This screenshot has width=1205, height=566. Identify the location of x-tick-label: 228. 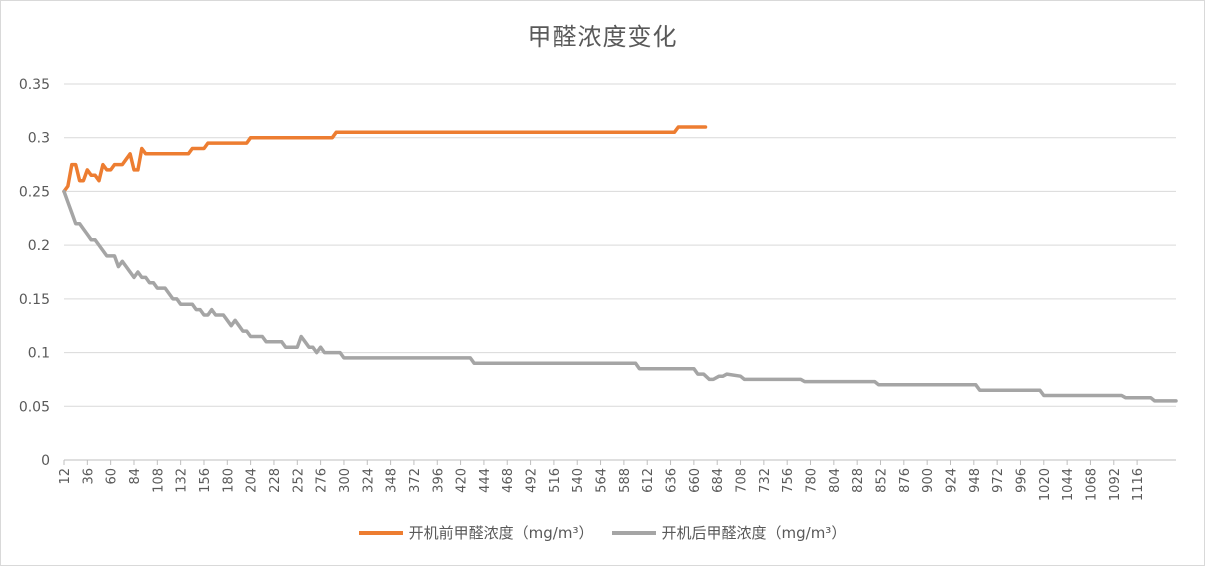
(275, 480).